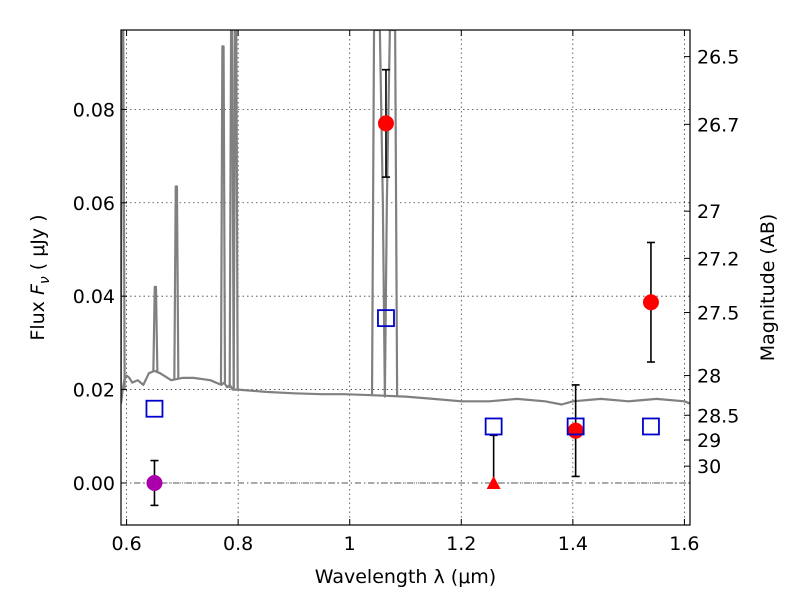  I want to click on y-tick-label: 0.08, so click(94, 110).